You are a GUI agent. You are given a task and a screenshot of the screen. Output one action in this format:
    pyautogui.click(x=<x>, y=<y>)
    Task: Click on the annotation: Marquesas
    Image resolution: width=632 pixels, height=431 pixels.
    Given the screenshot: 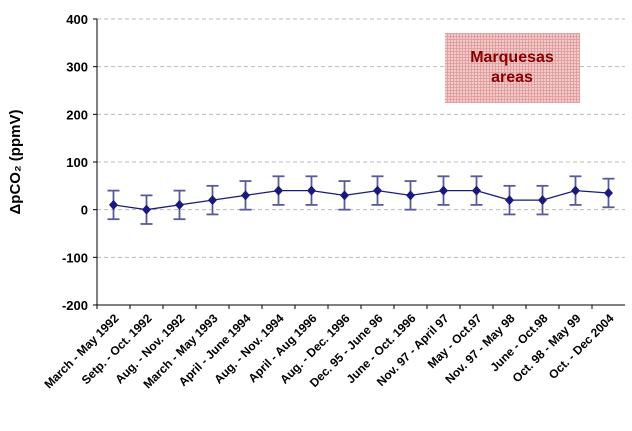 What is the action you would take?
    pyautogui.click(x=512, y=57)
    